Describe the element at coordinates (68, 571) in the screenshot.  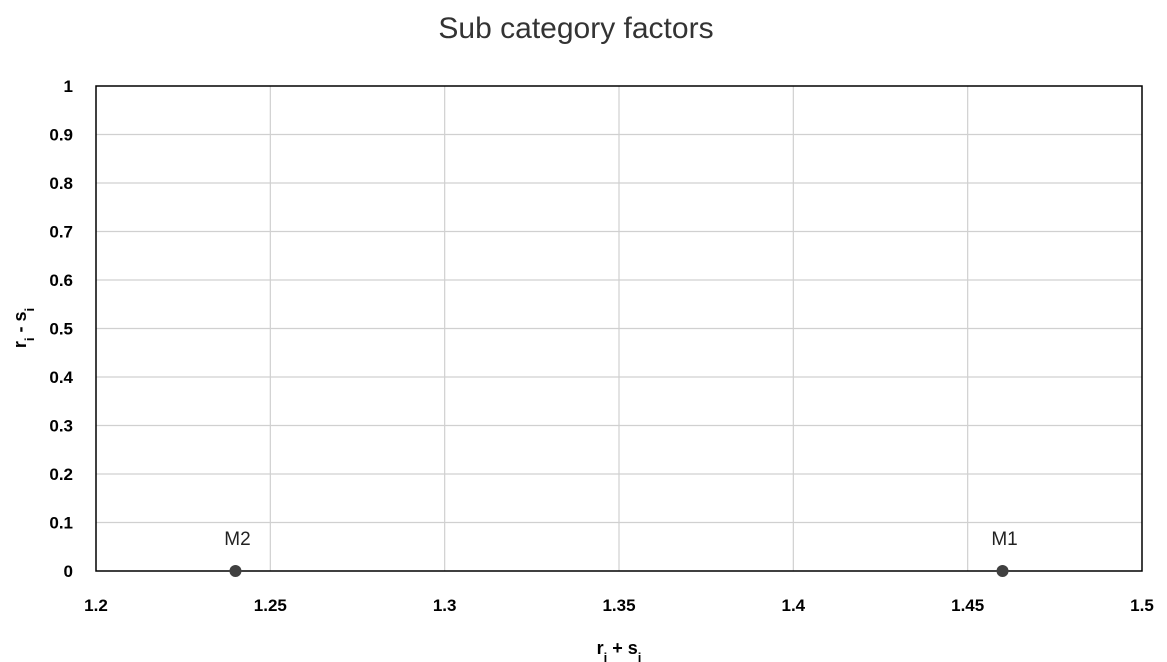
I see `y-tick-label: 0` at that location.